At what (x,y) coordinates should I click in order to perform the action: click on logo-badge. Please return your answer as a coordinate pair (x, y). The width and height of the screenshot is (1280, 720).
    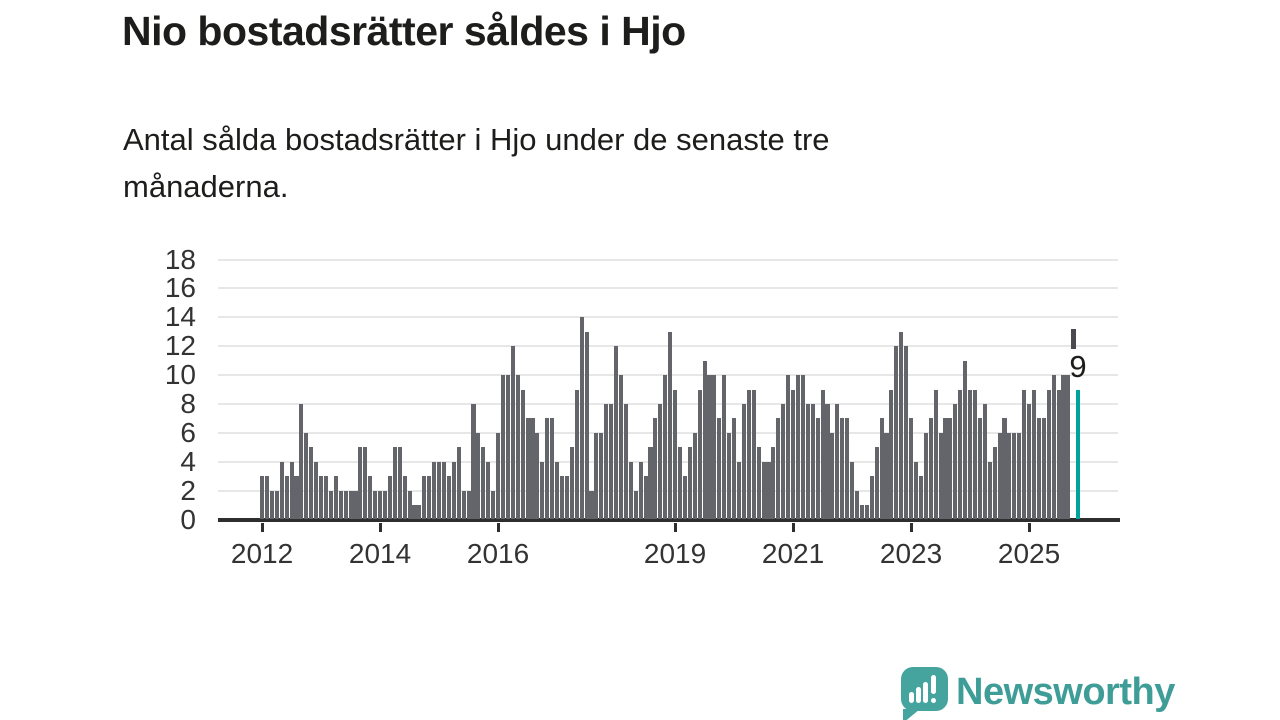
    Looking at the image, I should click on (924, 689).